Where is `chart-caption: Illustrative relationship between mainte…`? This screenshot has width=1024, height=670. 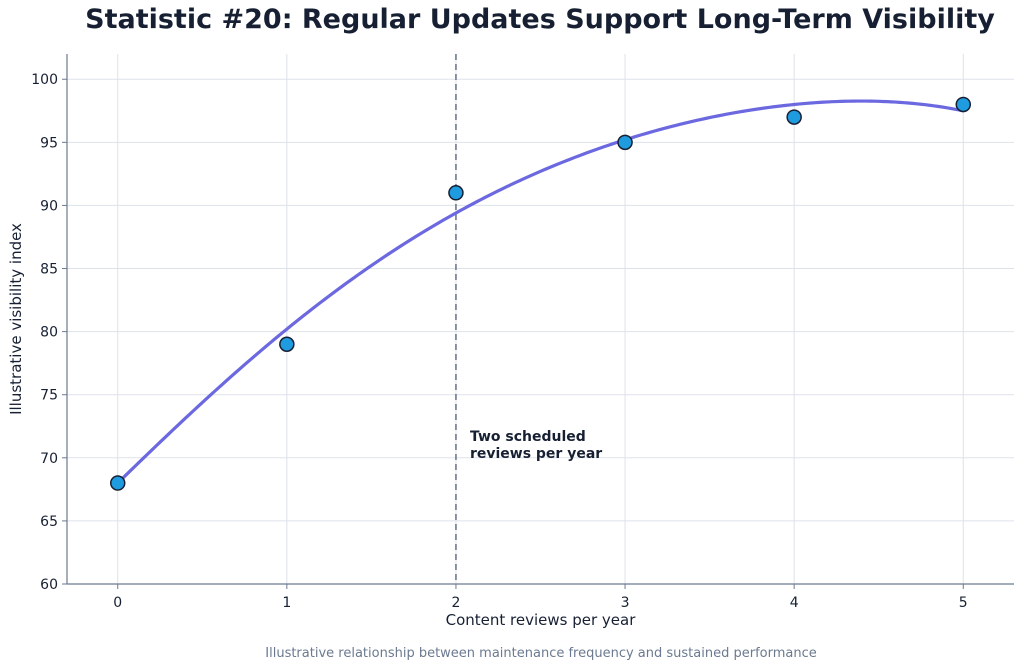 chart-caption: Illustrative relationship between mainte… is located at coordinates (541, 653).